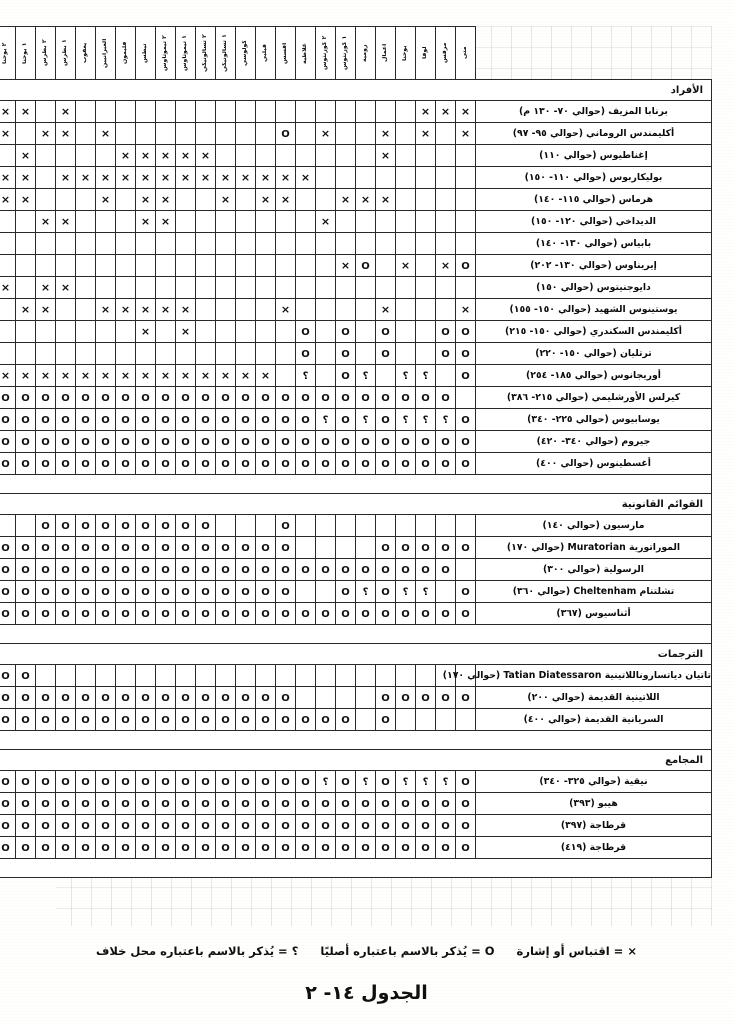 The image size is (733, 1024). Describe the element at coordinates (345, 53) in the screenshot. I see `column-header-7: ١ كورنثوس` at that location.